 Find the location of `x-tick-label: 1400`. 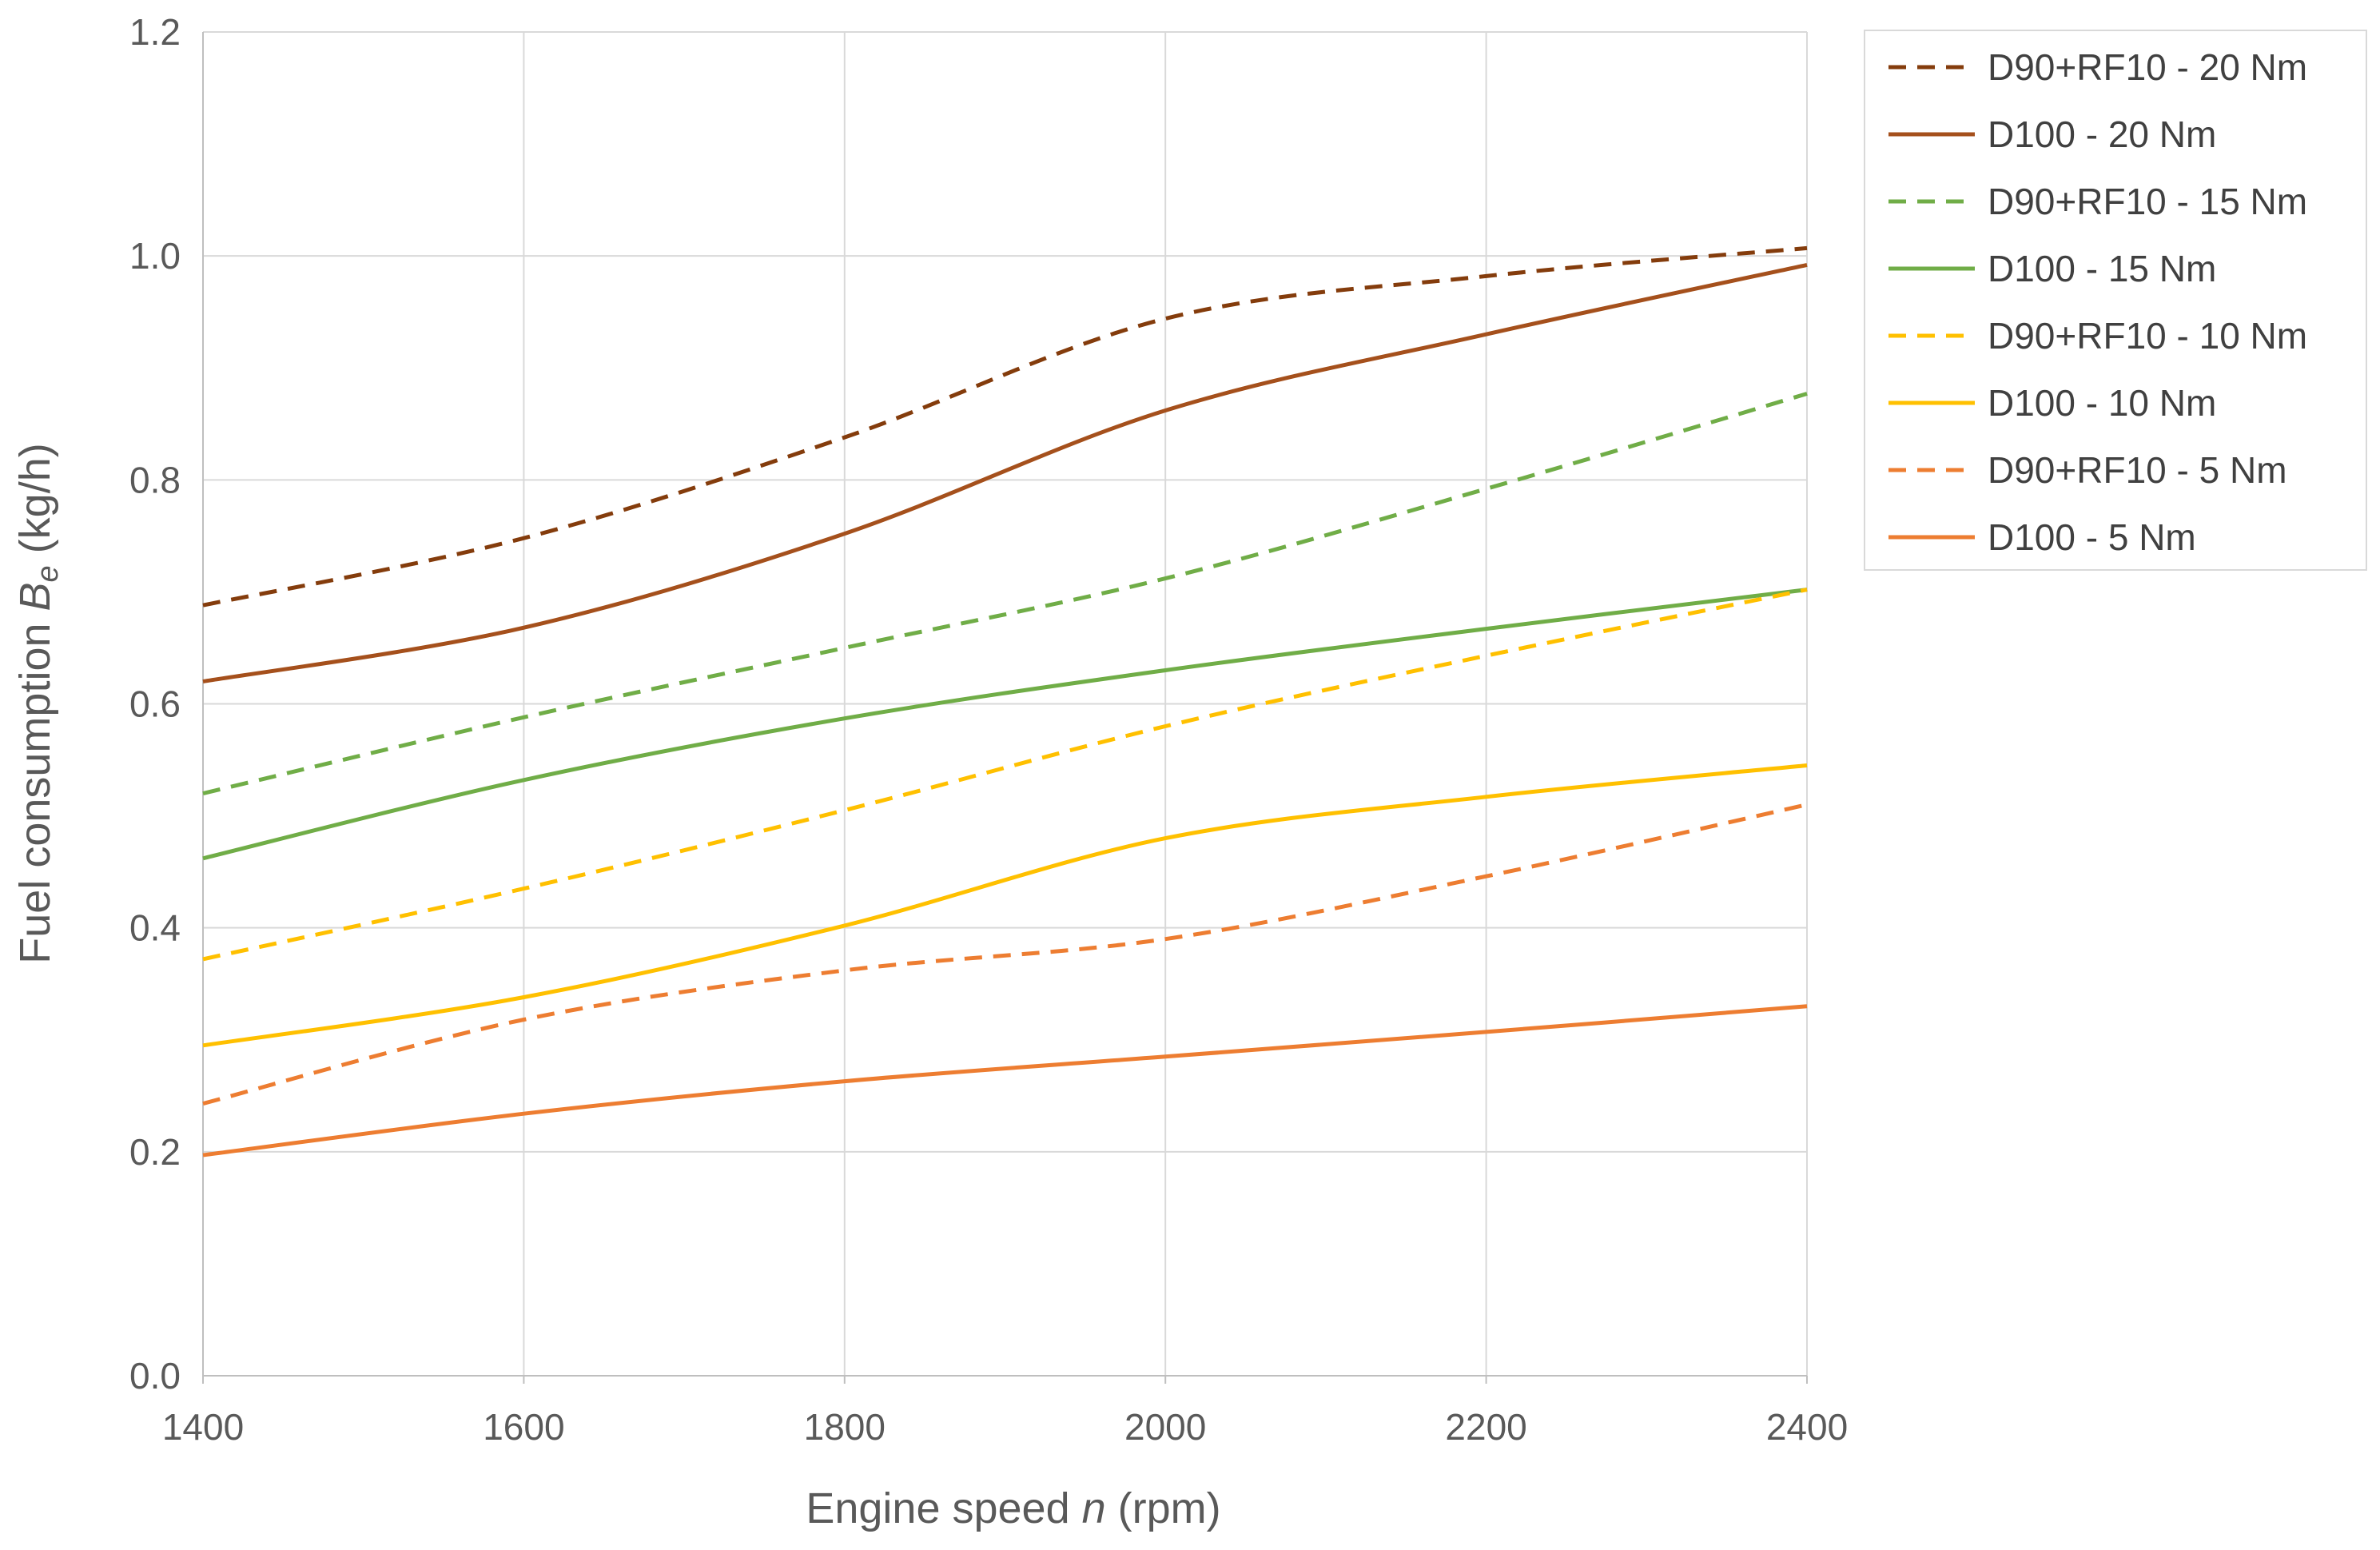

x-tick-label: 1400 is located at coordinates (203, 1427).